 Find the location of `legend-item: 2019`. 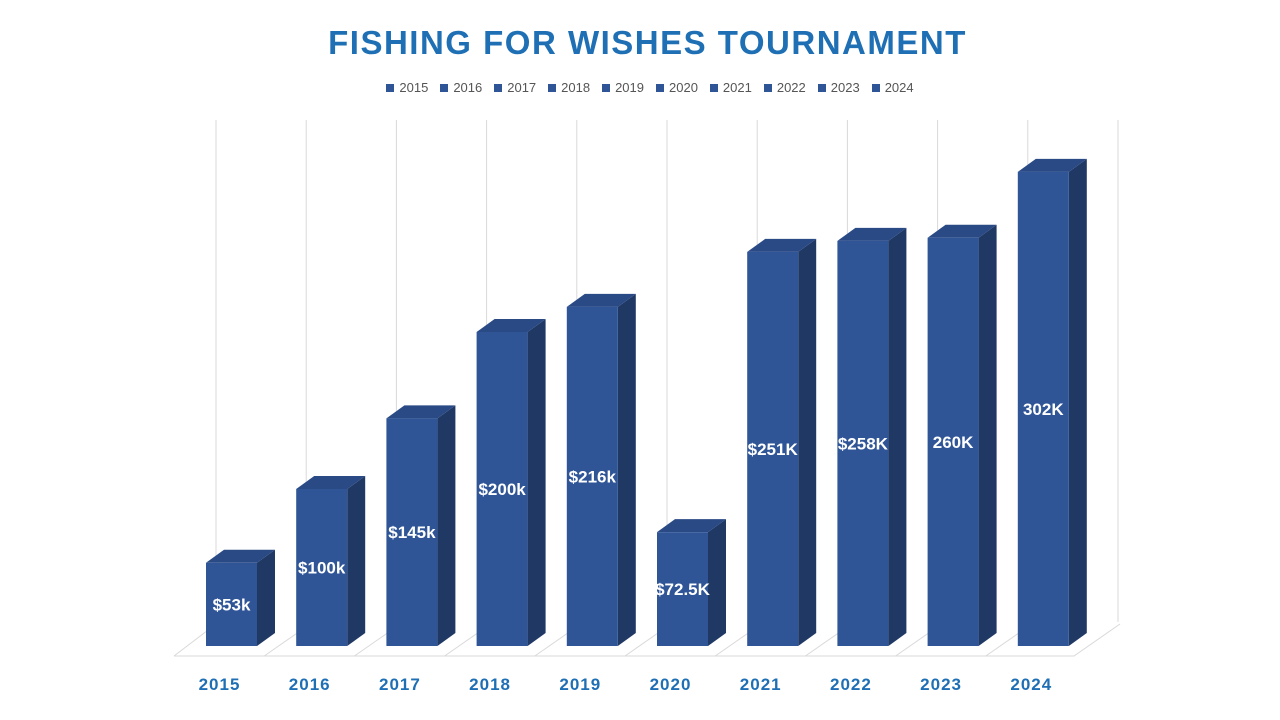

legend-item: 2019 is located at coordinates (623, 87).